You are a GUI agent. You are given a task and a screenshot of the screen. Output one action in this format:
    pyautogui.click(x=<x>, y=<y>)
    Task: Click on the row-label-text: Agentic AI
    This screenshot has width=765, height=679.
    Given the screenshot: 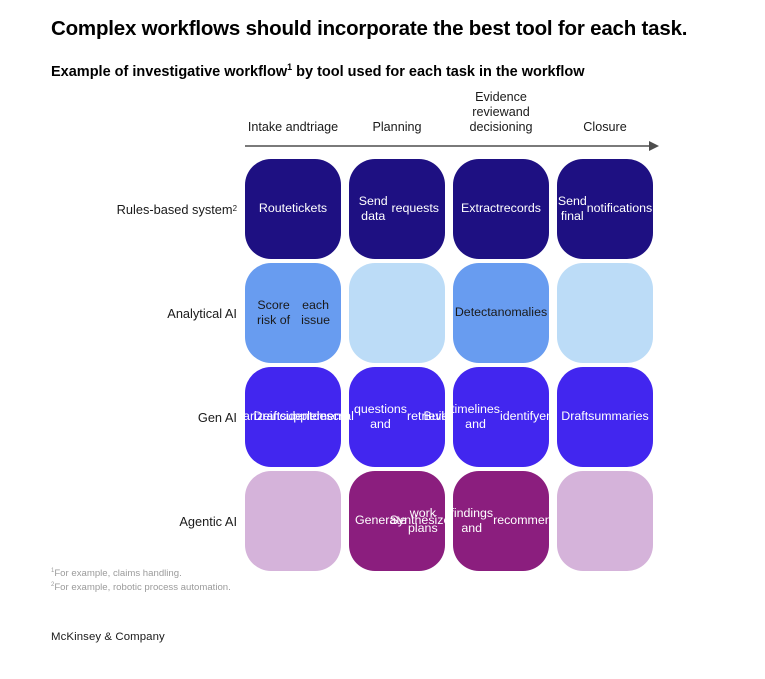 What is the action you would take?
    pyautogui.click(x=208, y=521)
    